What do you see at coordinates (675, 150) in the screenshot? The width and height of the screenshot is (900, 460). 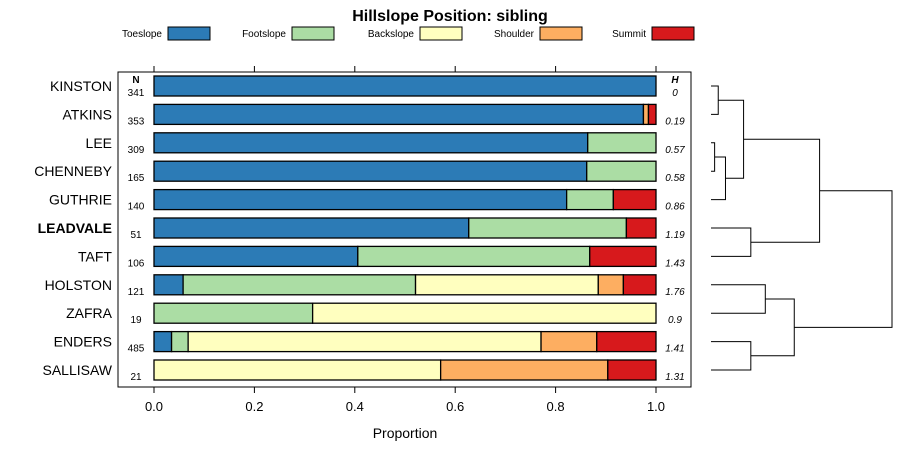 I see `h-value-lee: 0.57` at bounding box center [675, 150].